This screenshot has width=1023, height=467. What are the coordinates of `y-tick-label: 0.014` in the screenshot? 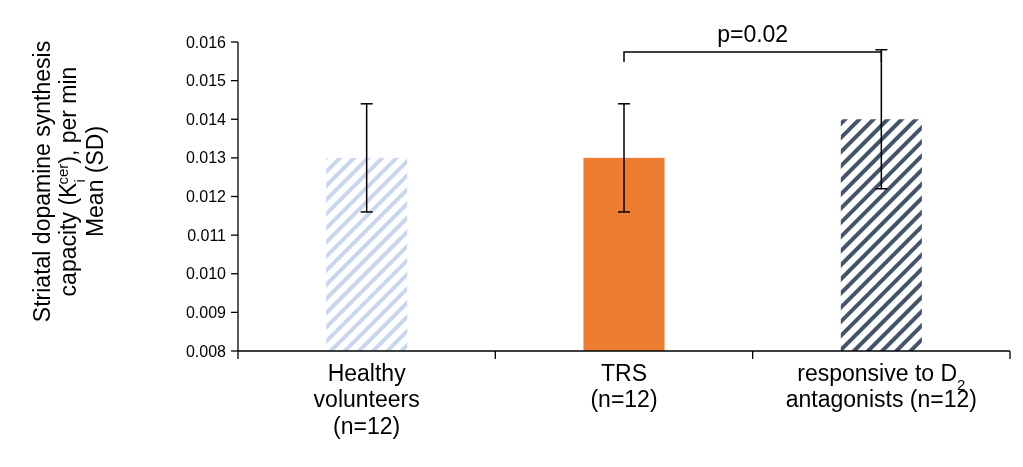 It's located at (206, 119).